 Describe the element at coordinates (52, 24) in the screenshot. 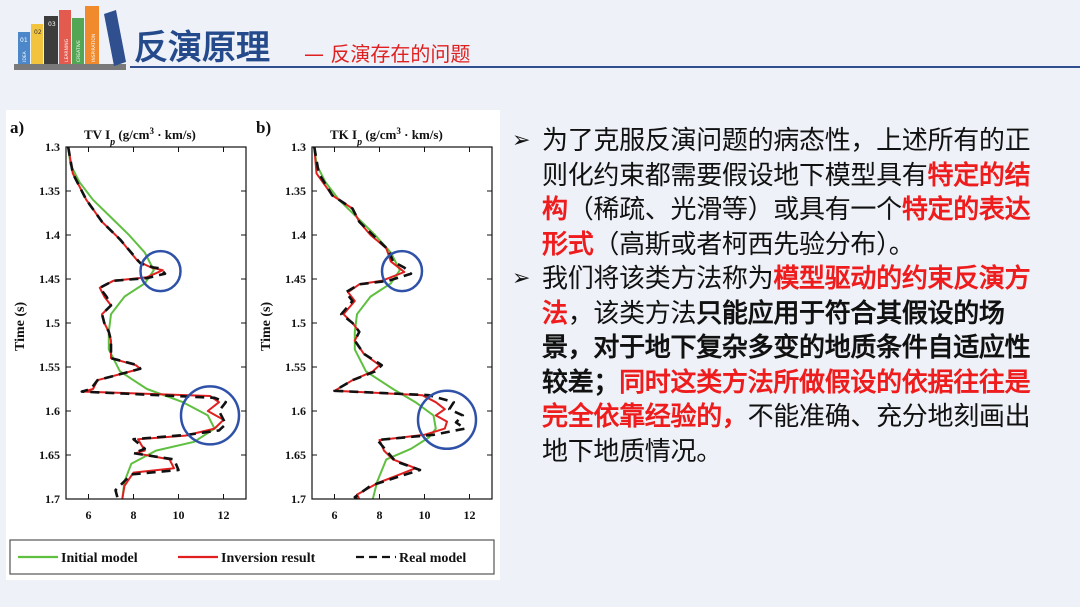

I see `logo-num-03: 03` at that location.